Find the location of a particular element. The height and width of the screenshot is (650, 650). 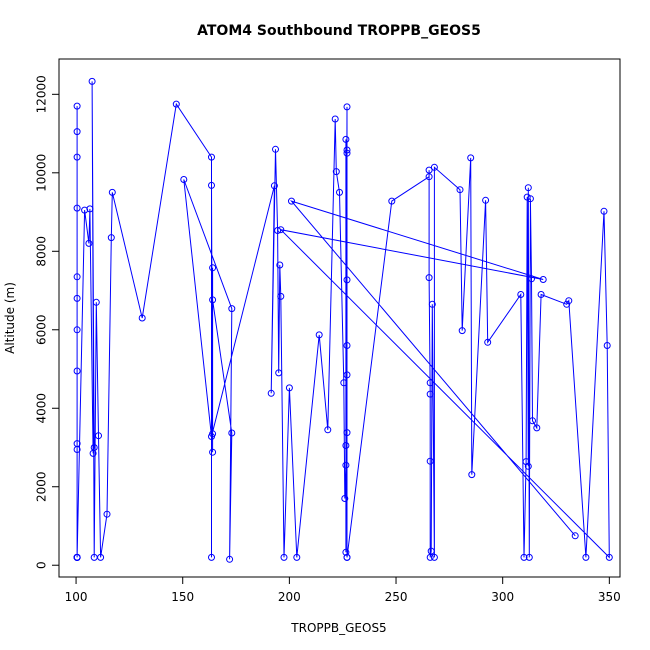

x-tick-label: 250 is located at coordinates (396, 597).